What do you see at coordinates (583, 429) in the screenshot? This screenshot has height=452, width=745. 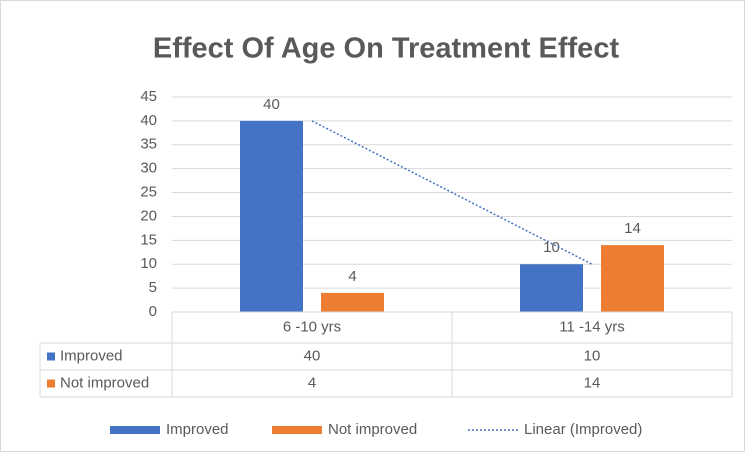 I see `legend-label: Linear (Improved)` at bounding box center [583, 429].